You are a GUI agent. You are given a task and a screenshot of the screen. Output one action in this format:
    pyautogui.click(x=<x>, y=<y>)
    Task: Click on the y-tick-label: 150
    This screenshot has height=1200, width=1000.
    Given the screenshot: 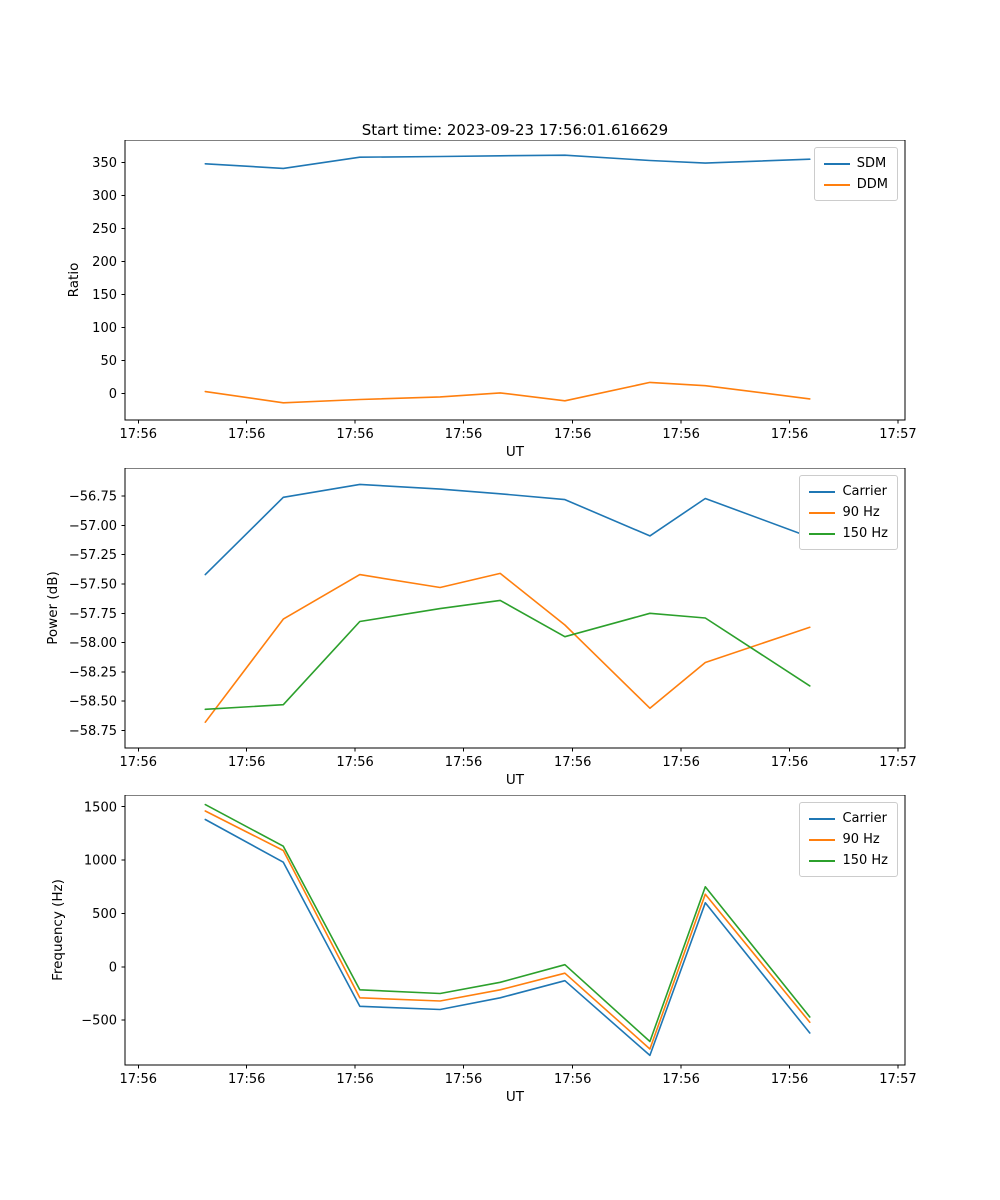 What is the action you would take?
    pyautogui.click(x=104, y=295)
    